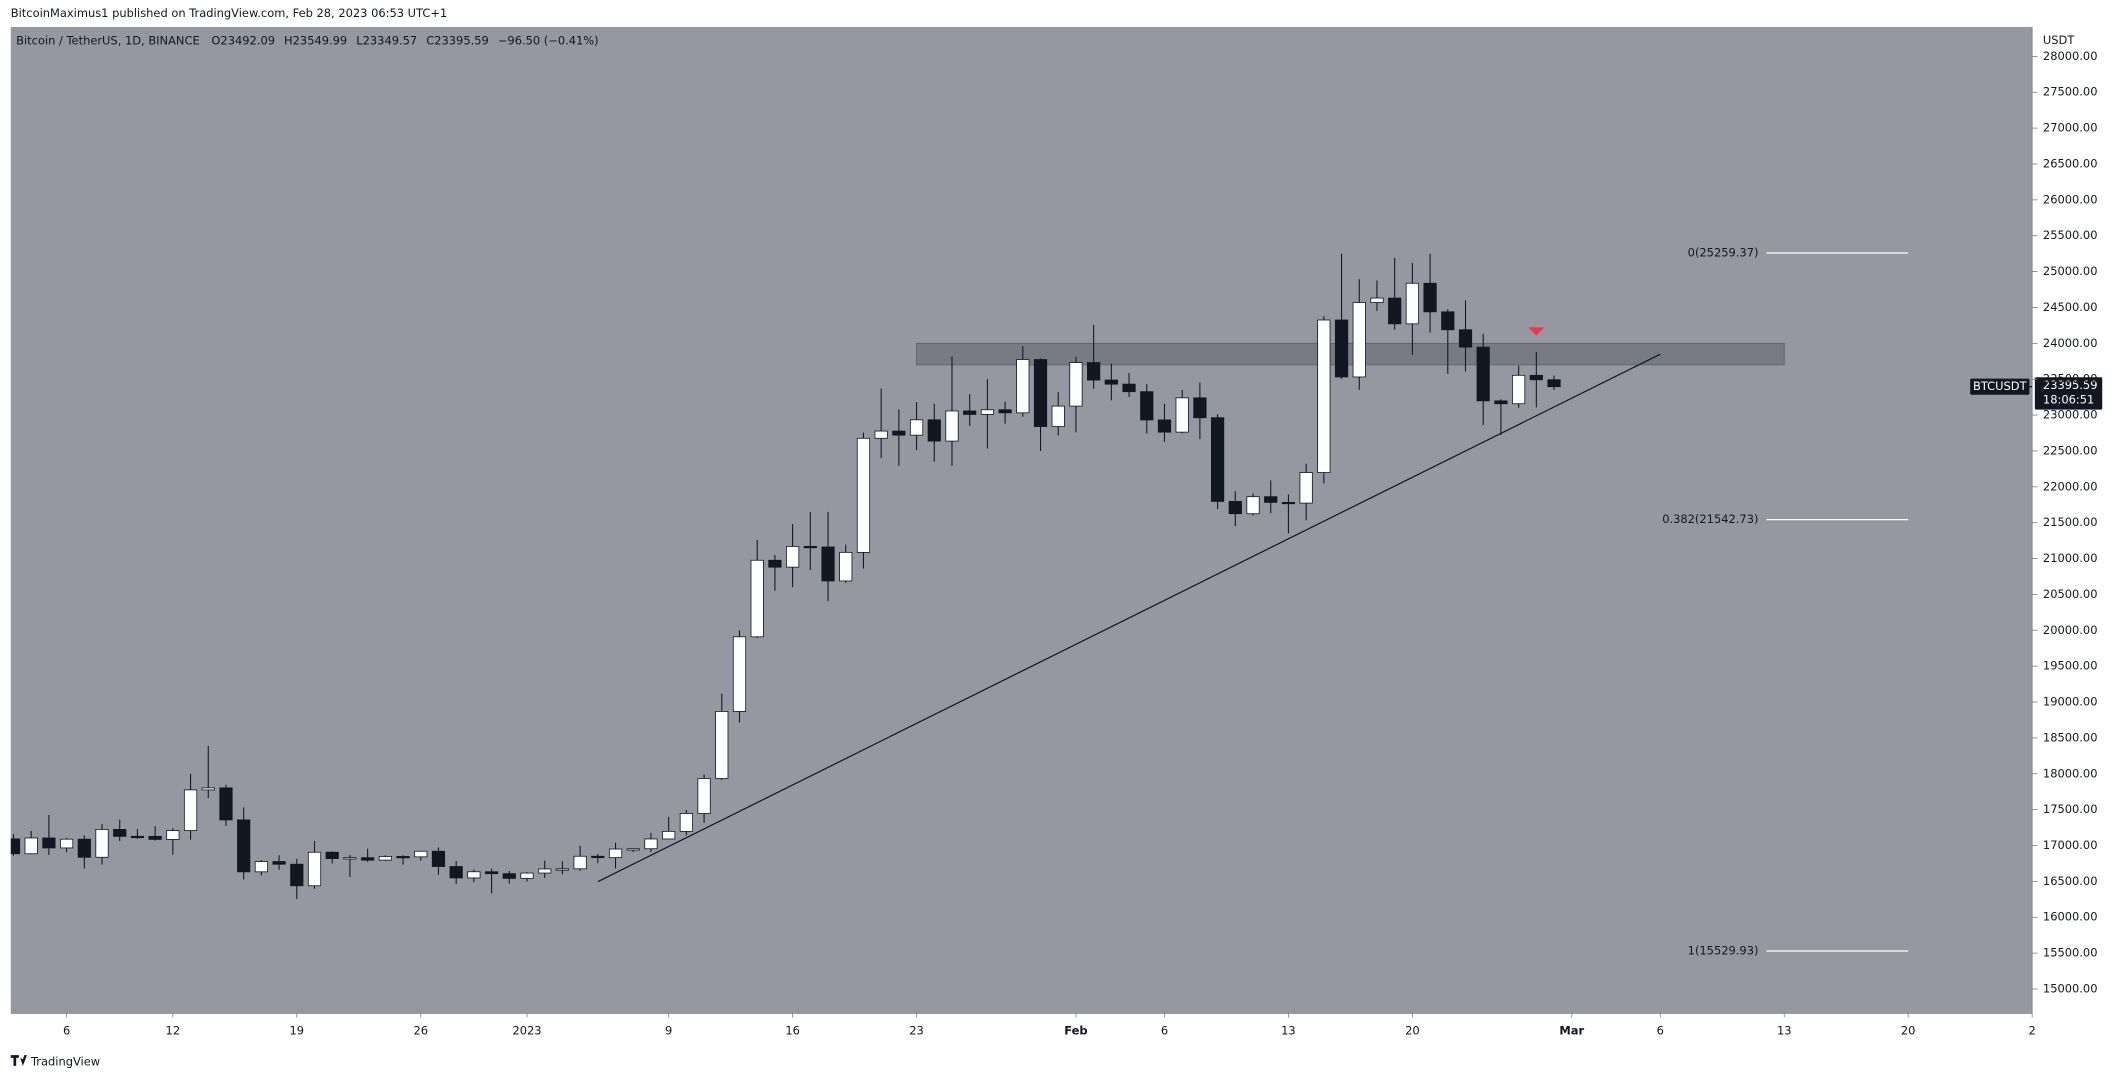  What do you see at coordinates (2070, 385) in the screenshot?
I see `price-label: 23395.59` at bounding box center [2070, 385].